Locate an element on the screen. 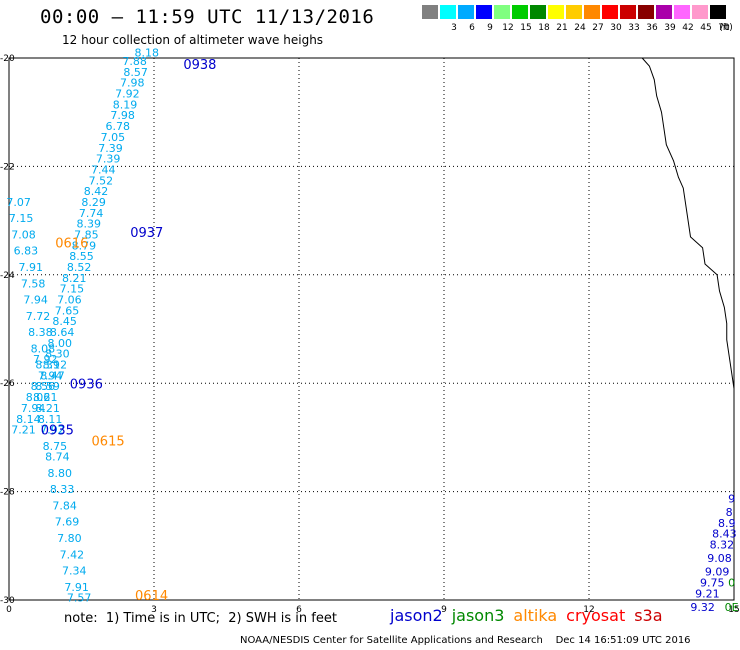 The image size is (740, 650). map-title: 00:00 — 11:59 UTC 11/13/2016 is located at coordinates (207, 17).